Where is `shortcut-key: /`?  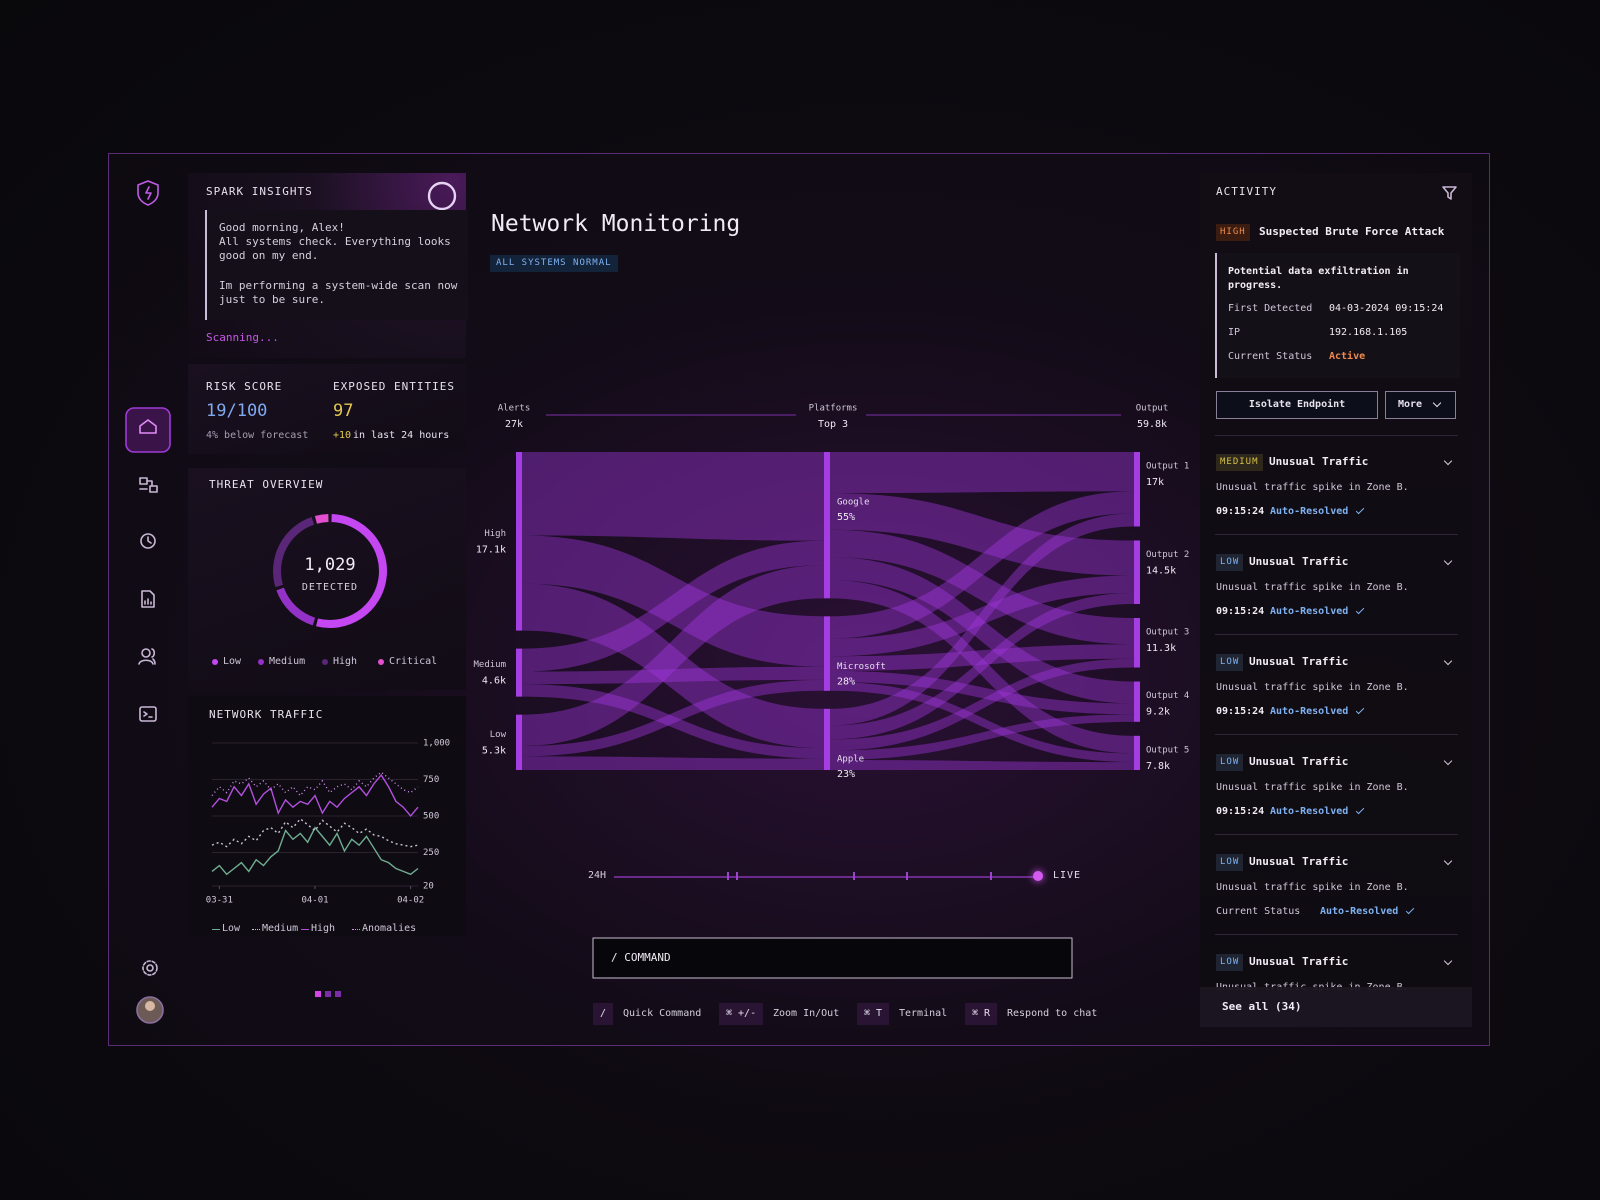 shortcut-key: / is located at coordinates (603, 1014).